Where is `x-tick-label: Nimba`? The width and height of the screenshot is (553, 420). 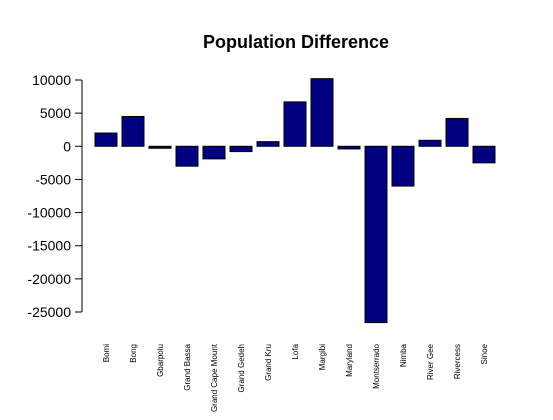 x-tick-label: Nimba is located at coordinates (403, 355).